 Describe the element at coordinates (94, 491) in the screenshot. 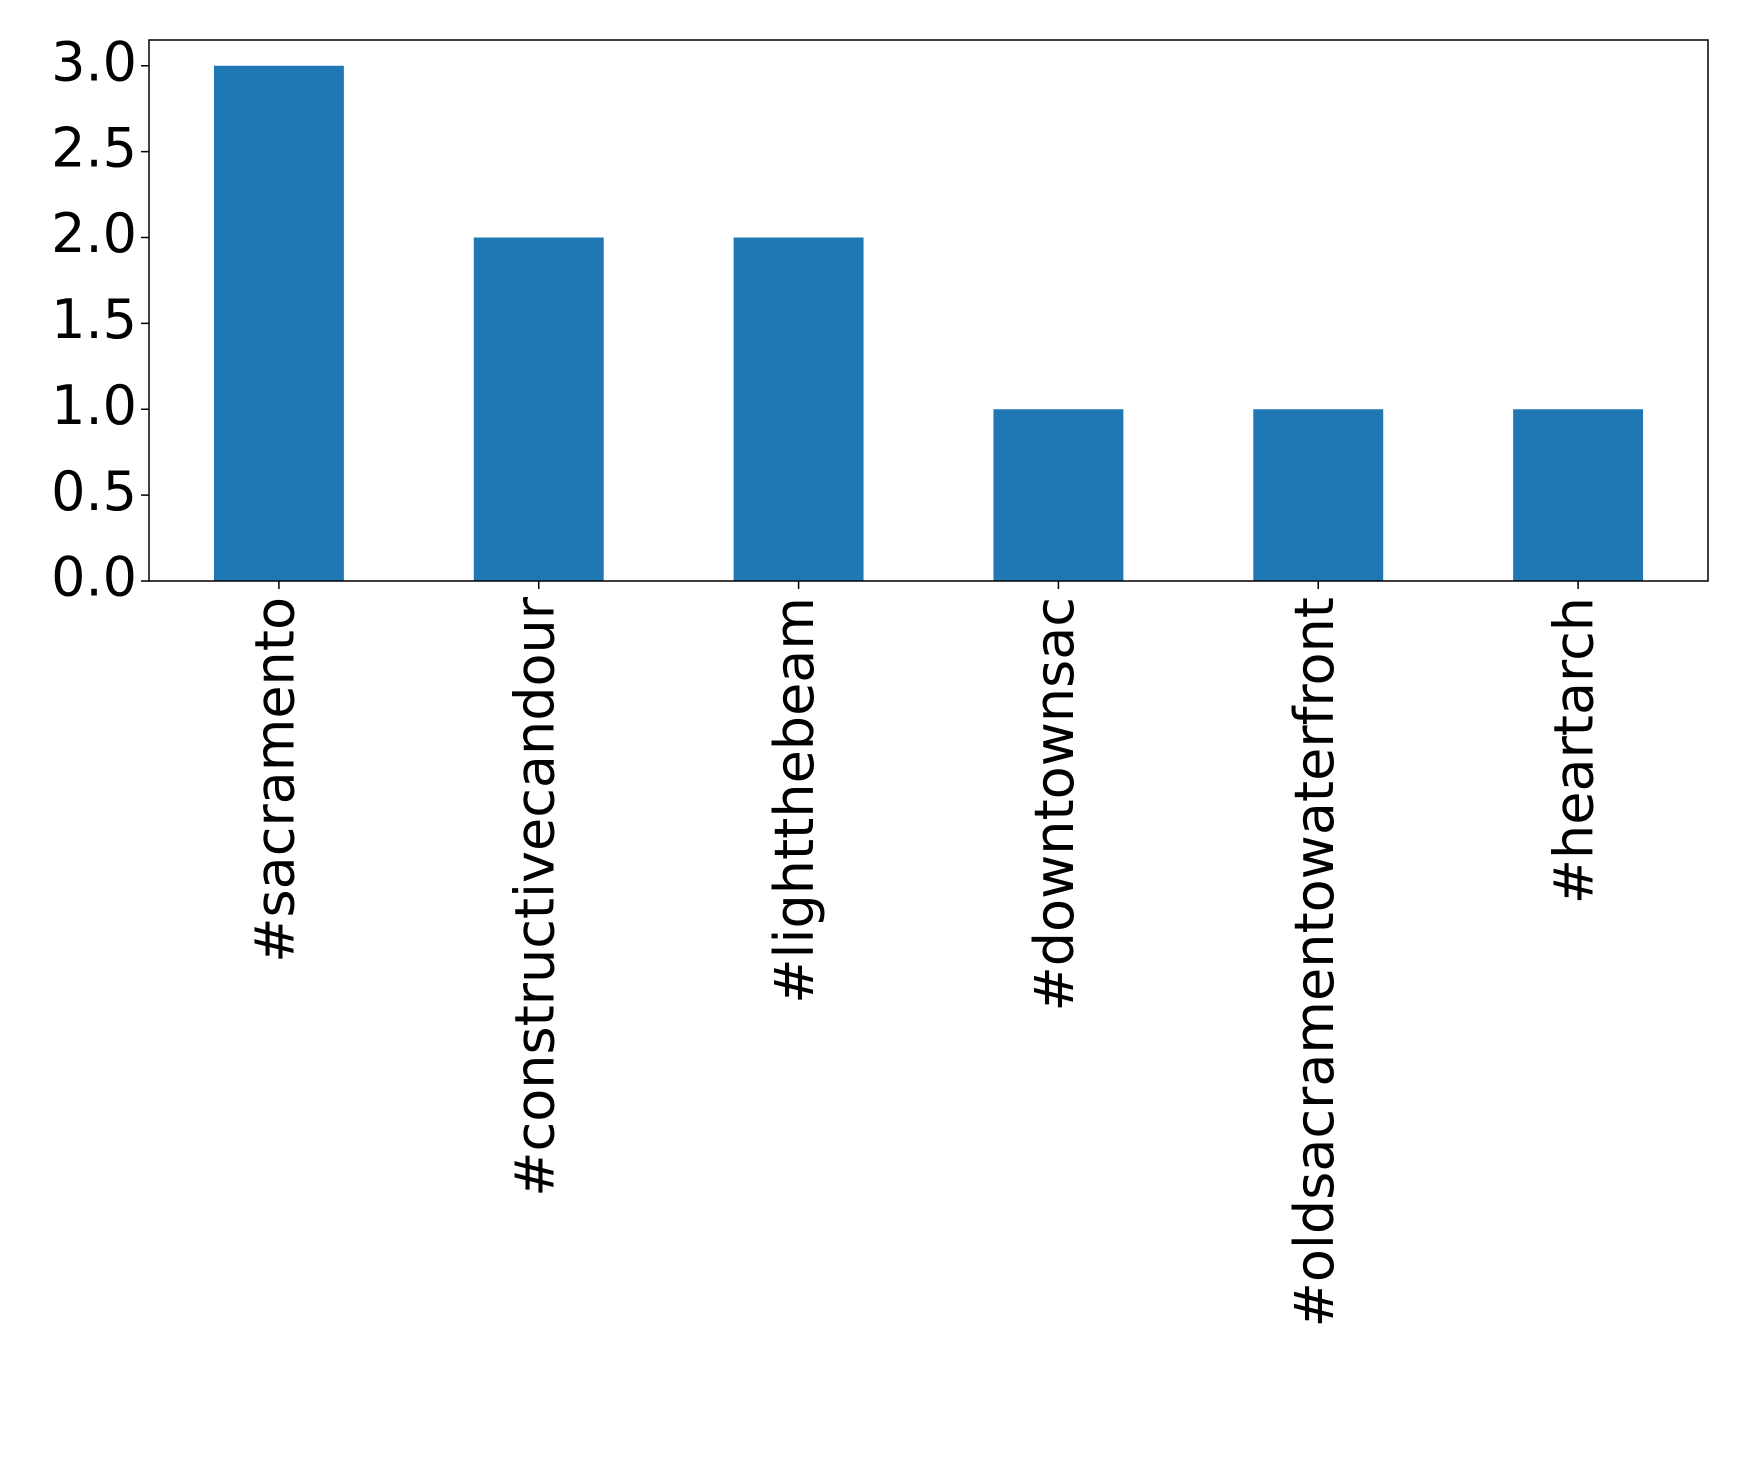

I see `y-tick-label: 0.5` at that location.